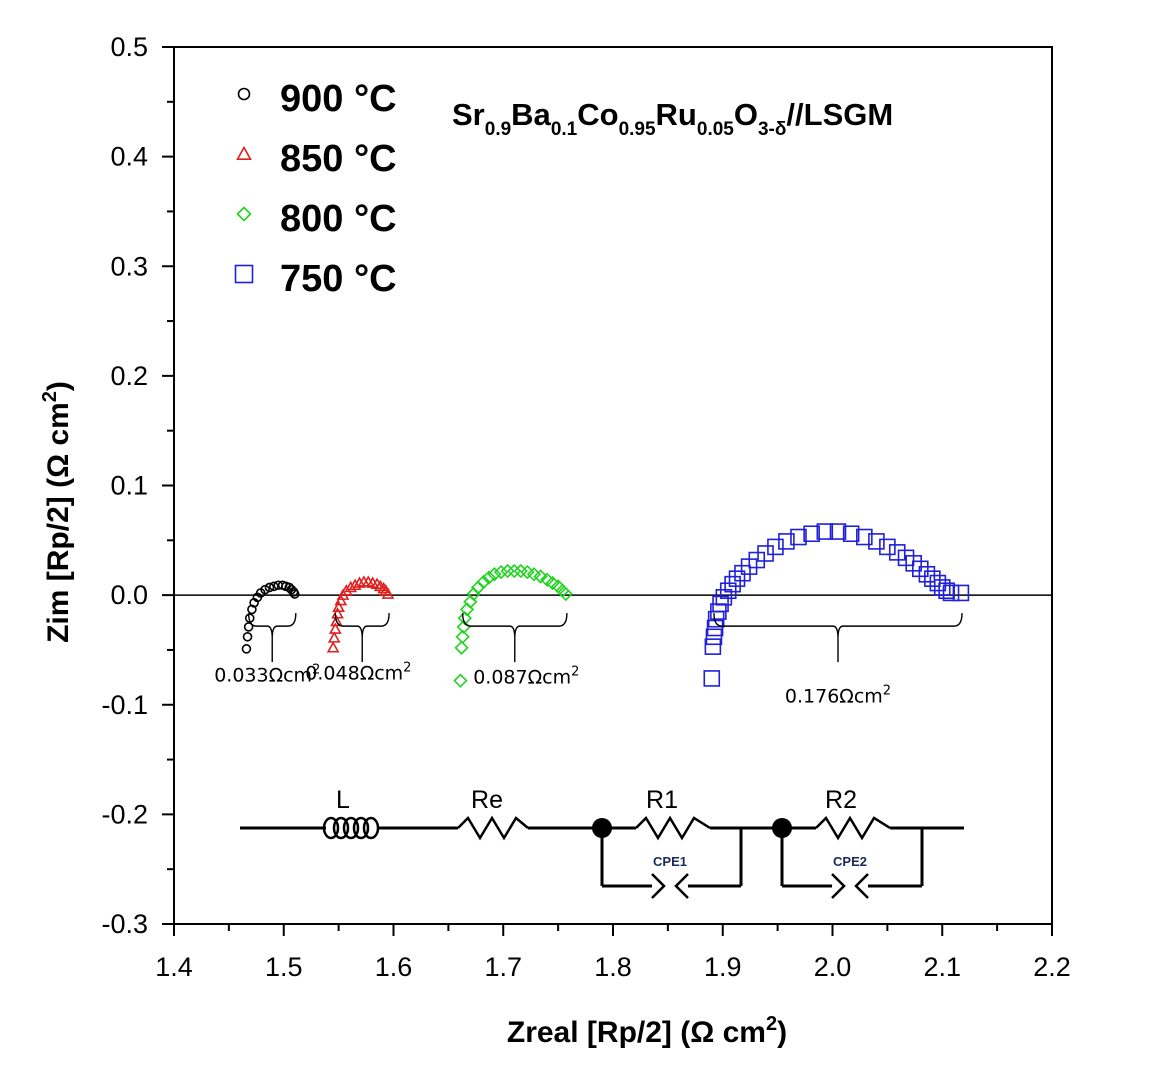  What do you see at coordinates (647, 1031) in the screenshot?
I see `x-axis-title: Zreal [Rp/2] (Ω cm2)` at bounding box center [647, 1031].